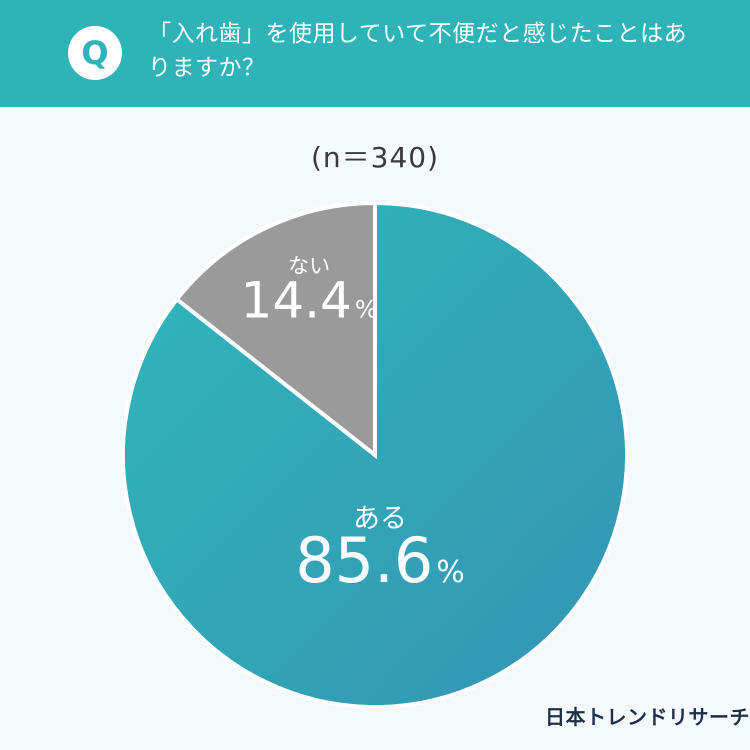 The width and height of the screenshot is (750, 750). What do you see at coordinates (380, 518) in the screenshot?
I see `slice-label-yes: ある` at bounding box center [380, 518].